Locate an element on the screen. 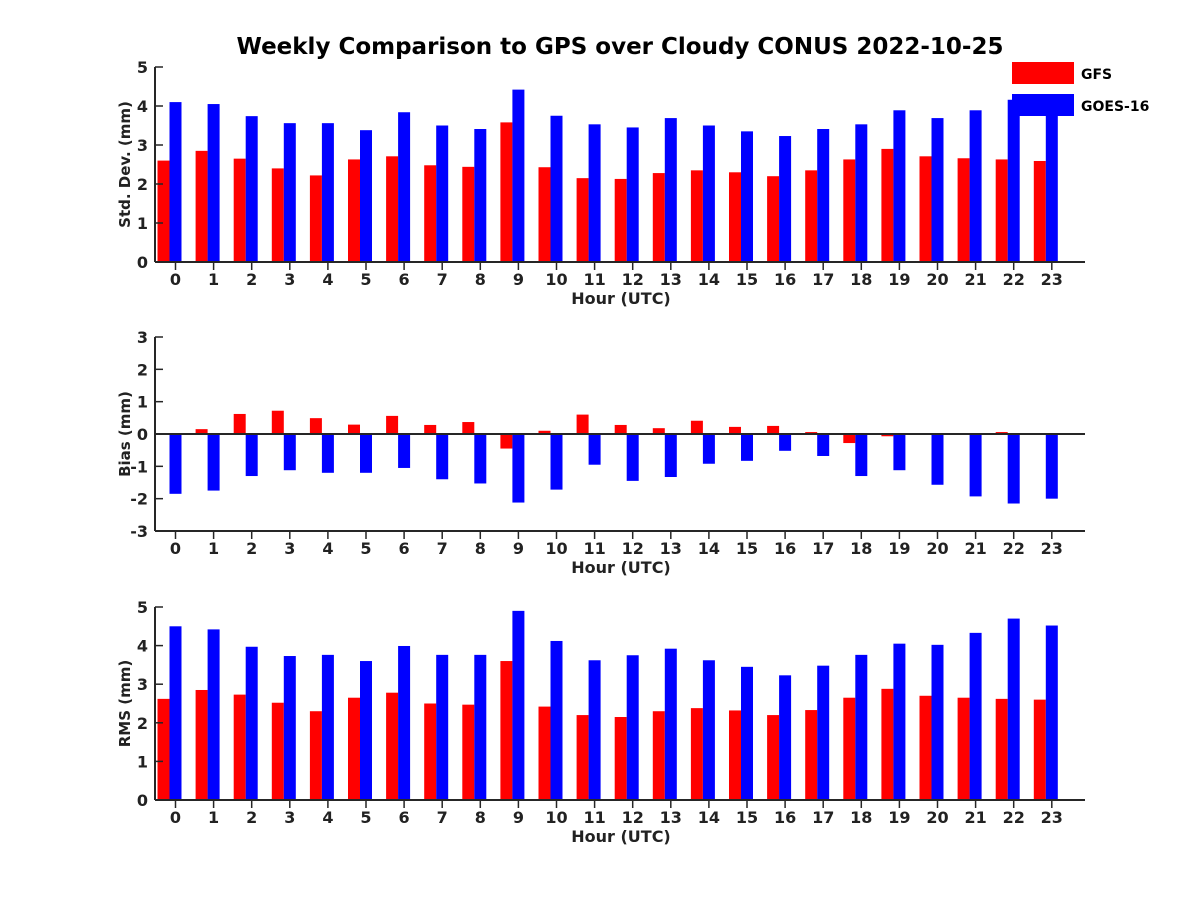 The image size is (1200, 900). x-tick-label: 11 is located at coordinates (594, 817).